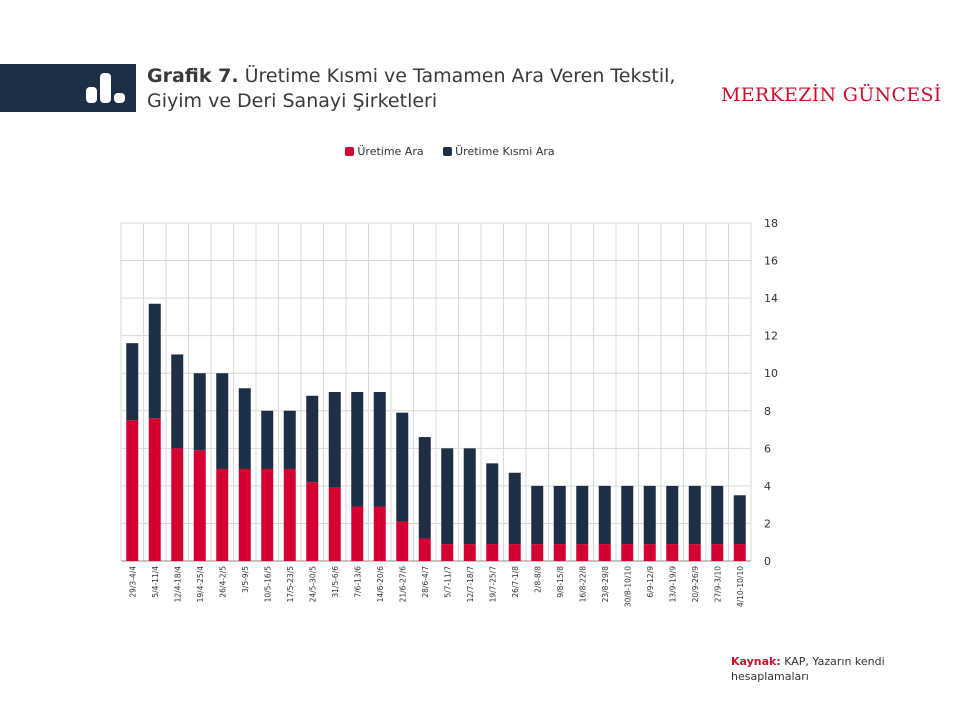 Image resolution: width=960 pixels, height=720 pixels. I want to click on legend-swatch, so click(350, 151).